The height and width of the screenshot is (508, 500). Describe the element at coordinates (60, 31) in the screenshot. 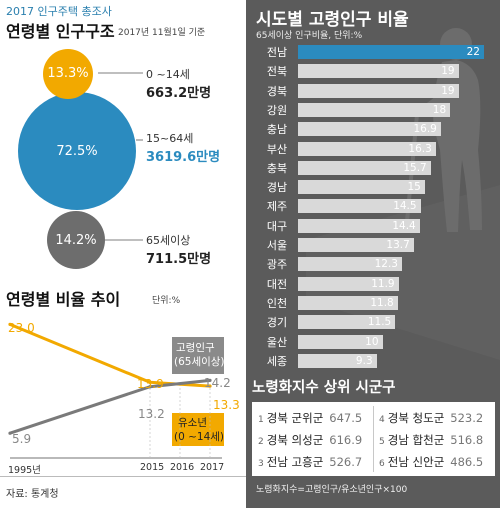

I see `age-structure-title: 연령별 인구구조` at that location.